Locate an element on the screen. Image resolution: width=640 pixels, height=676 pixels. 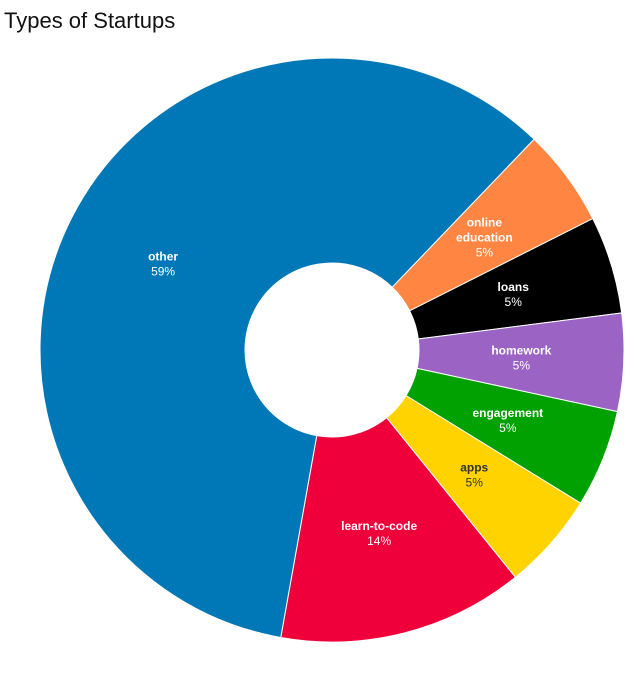
slice-label: other 59% is located at coordinates (163, 264).